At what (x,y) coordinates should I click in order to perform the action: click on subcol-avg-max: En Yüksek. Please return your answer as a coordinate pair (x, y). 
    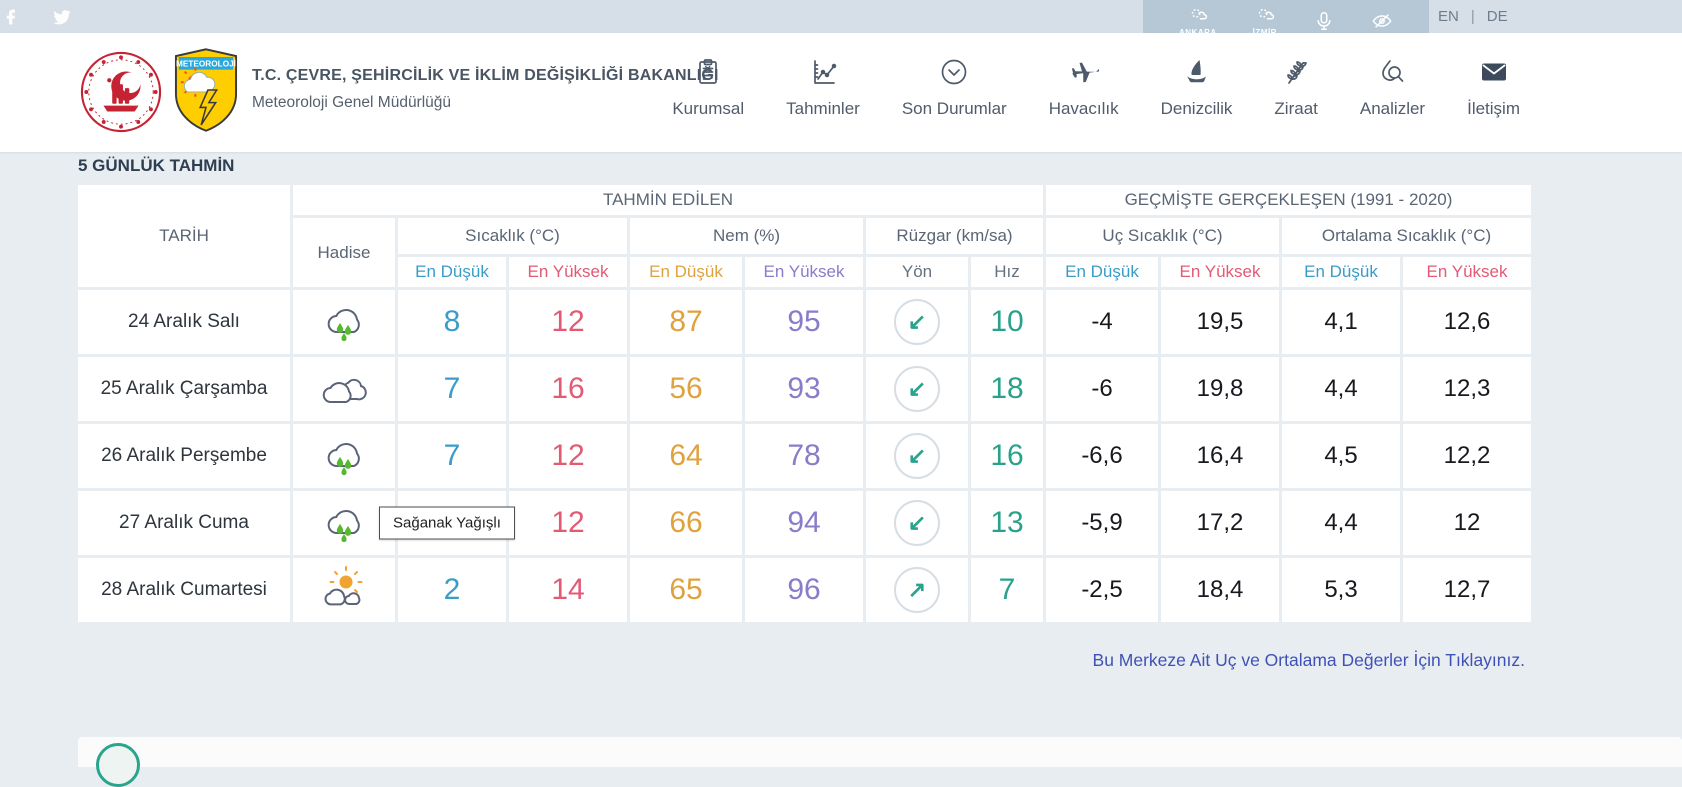
    Looking at the image, I should click on (1467, 272).